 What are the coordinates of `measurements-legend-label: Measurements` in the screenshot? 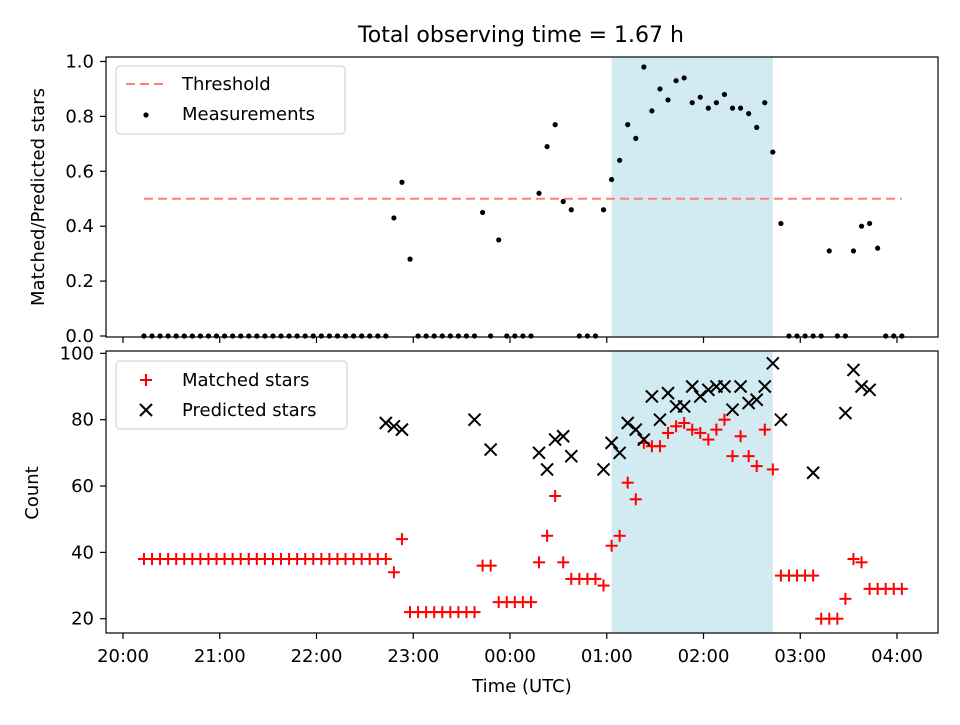 It's located at (248, 114).